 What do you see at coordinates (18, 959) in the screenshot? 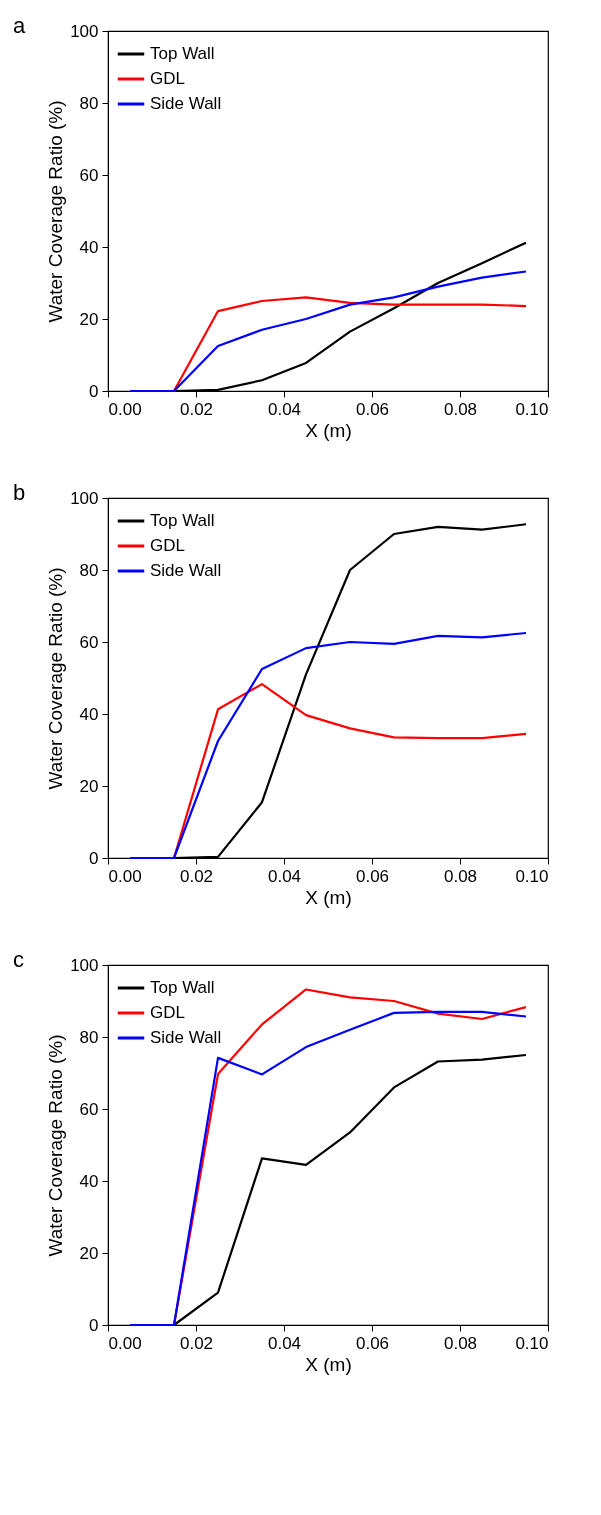
I see `chart-title: c` at bounding box center [18, 959].